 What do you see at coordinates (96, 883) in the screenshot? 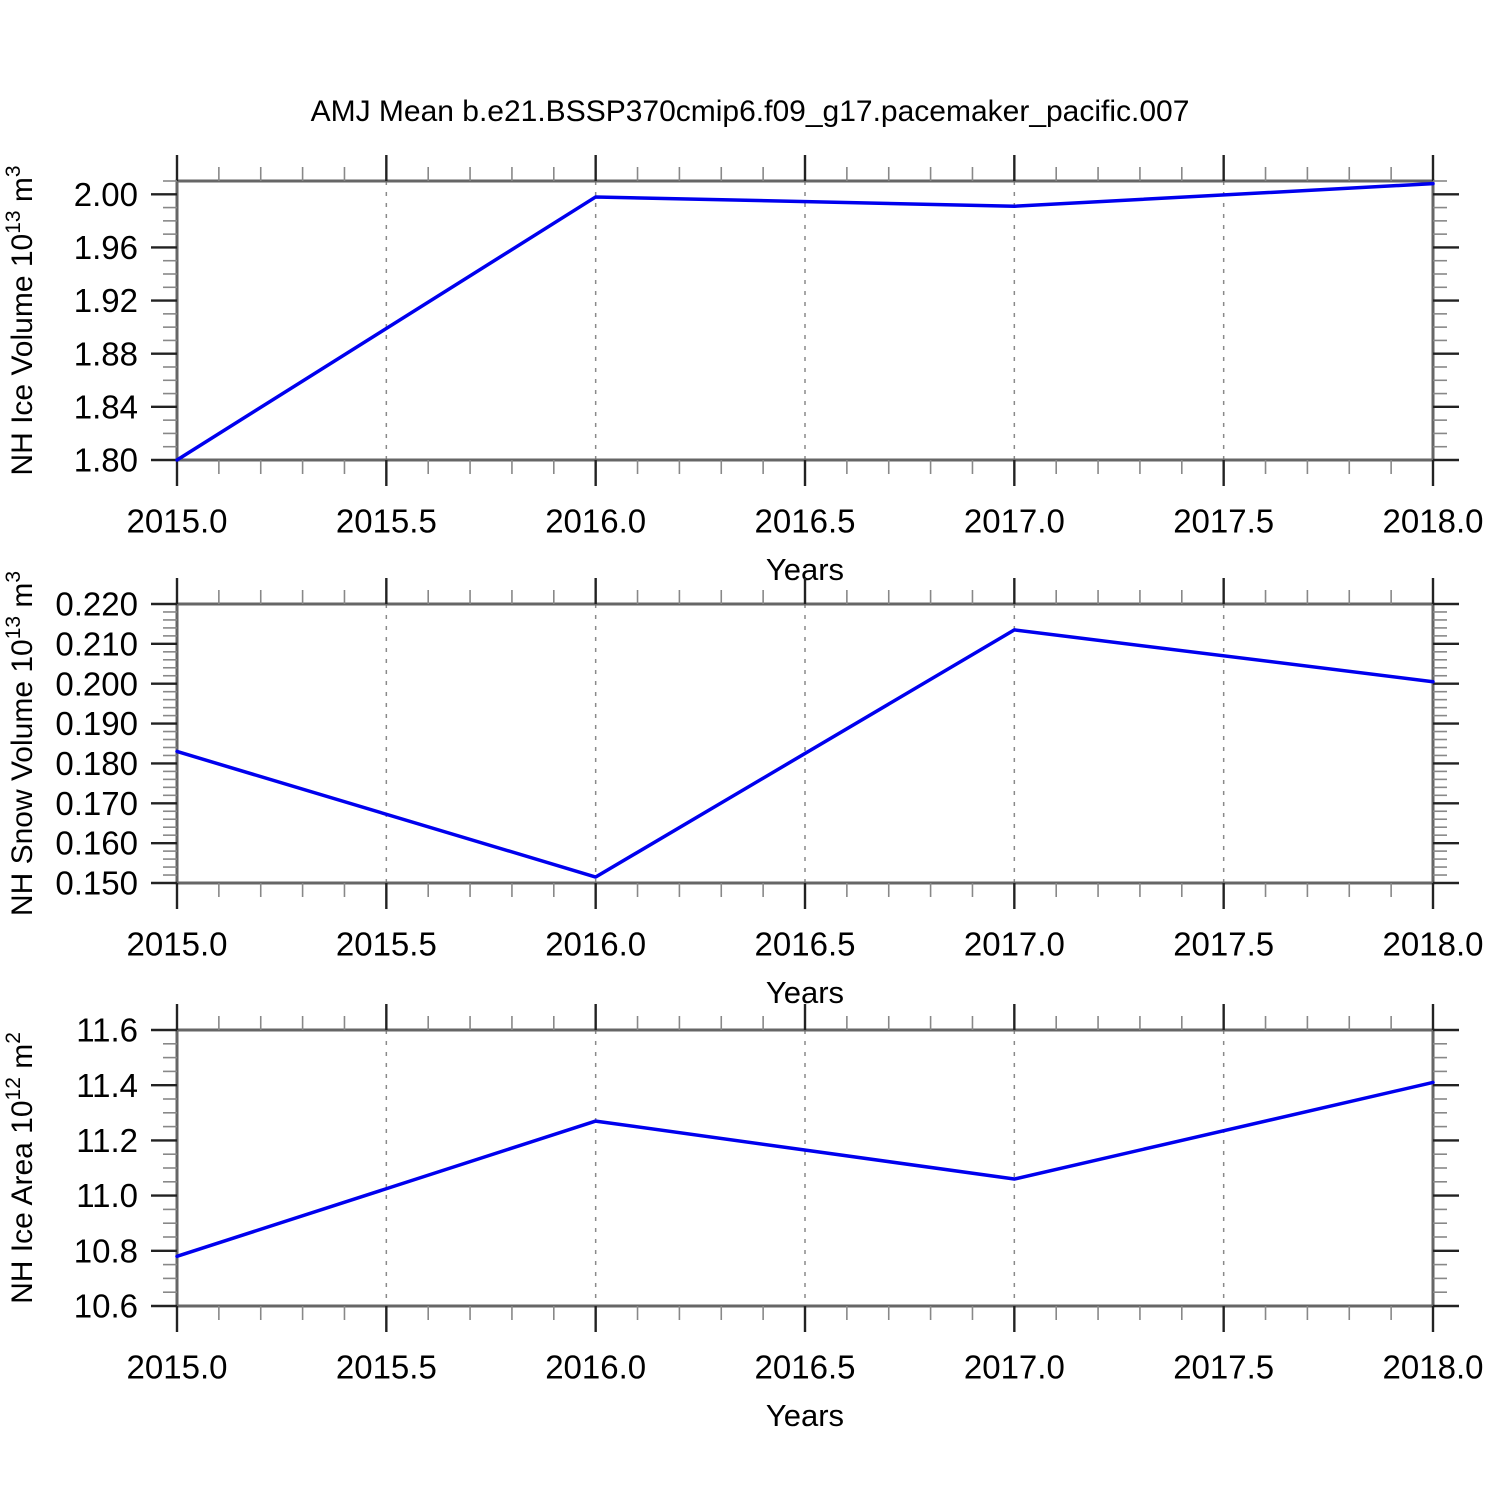
I see `y-tick-label: 0.150` at bounding box center [96, 883].